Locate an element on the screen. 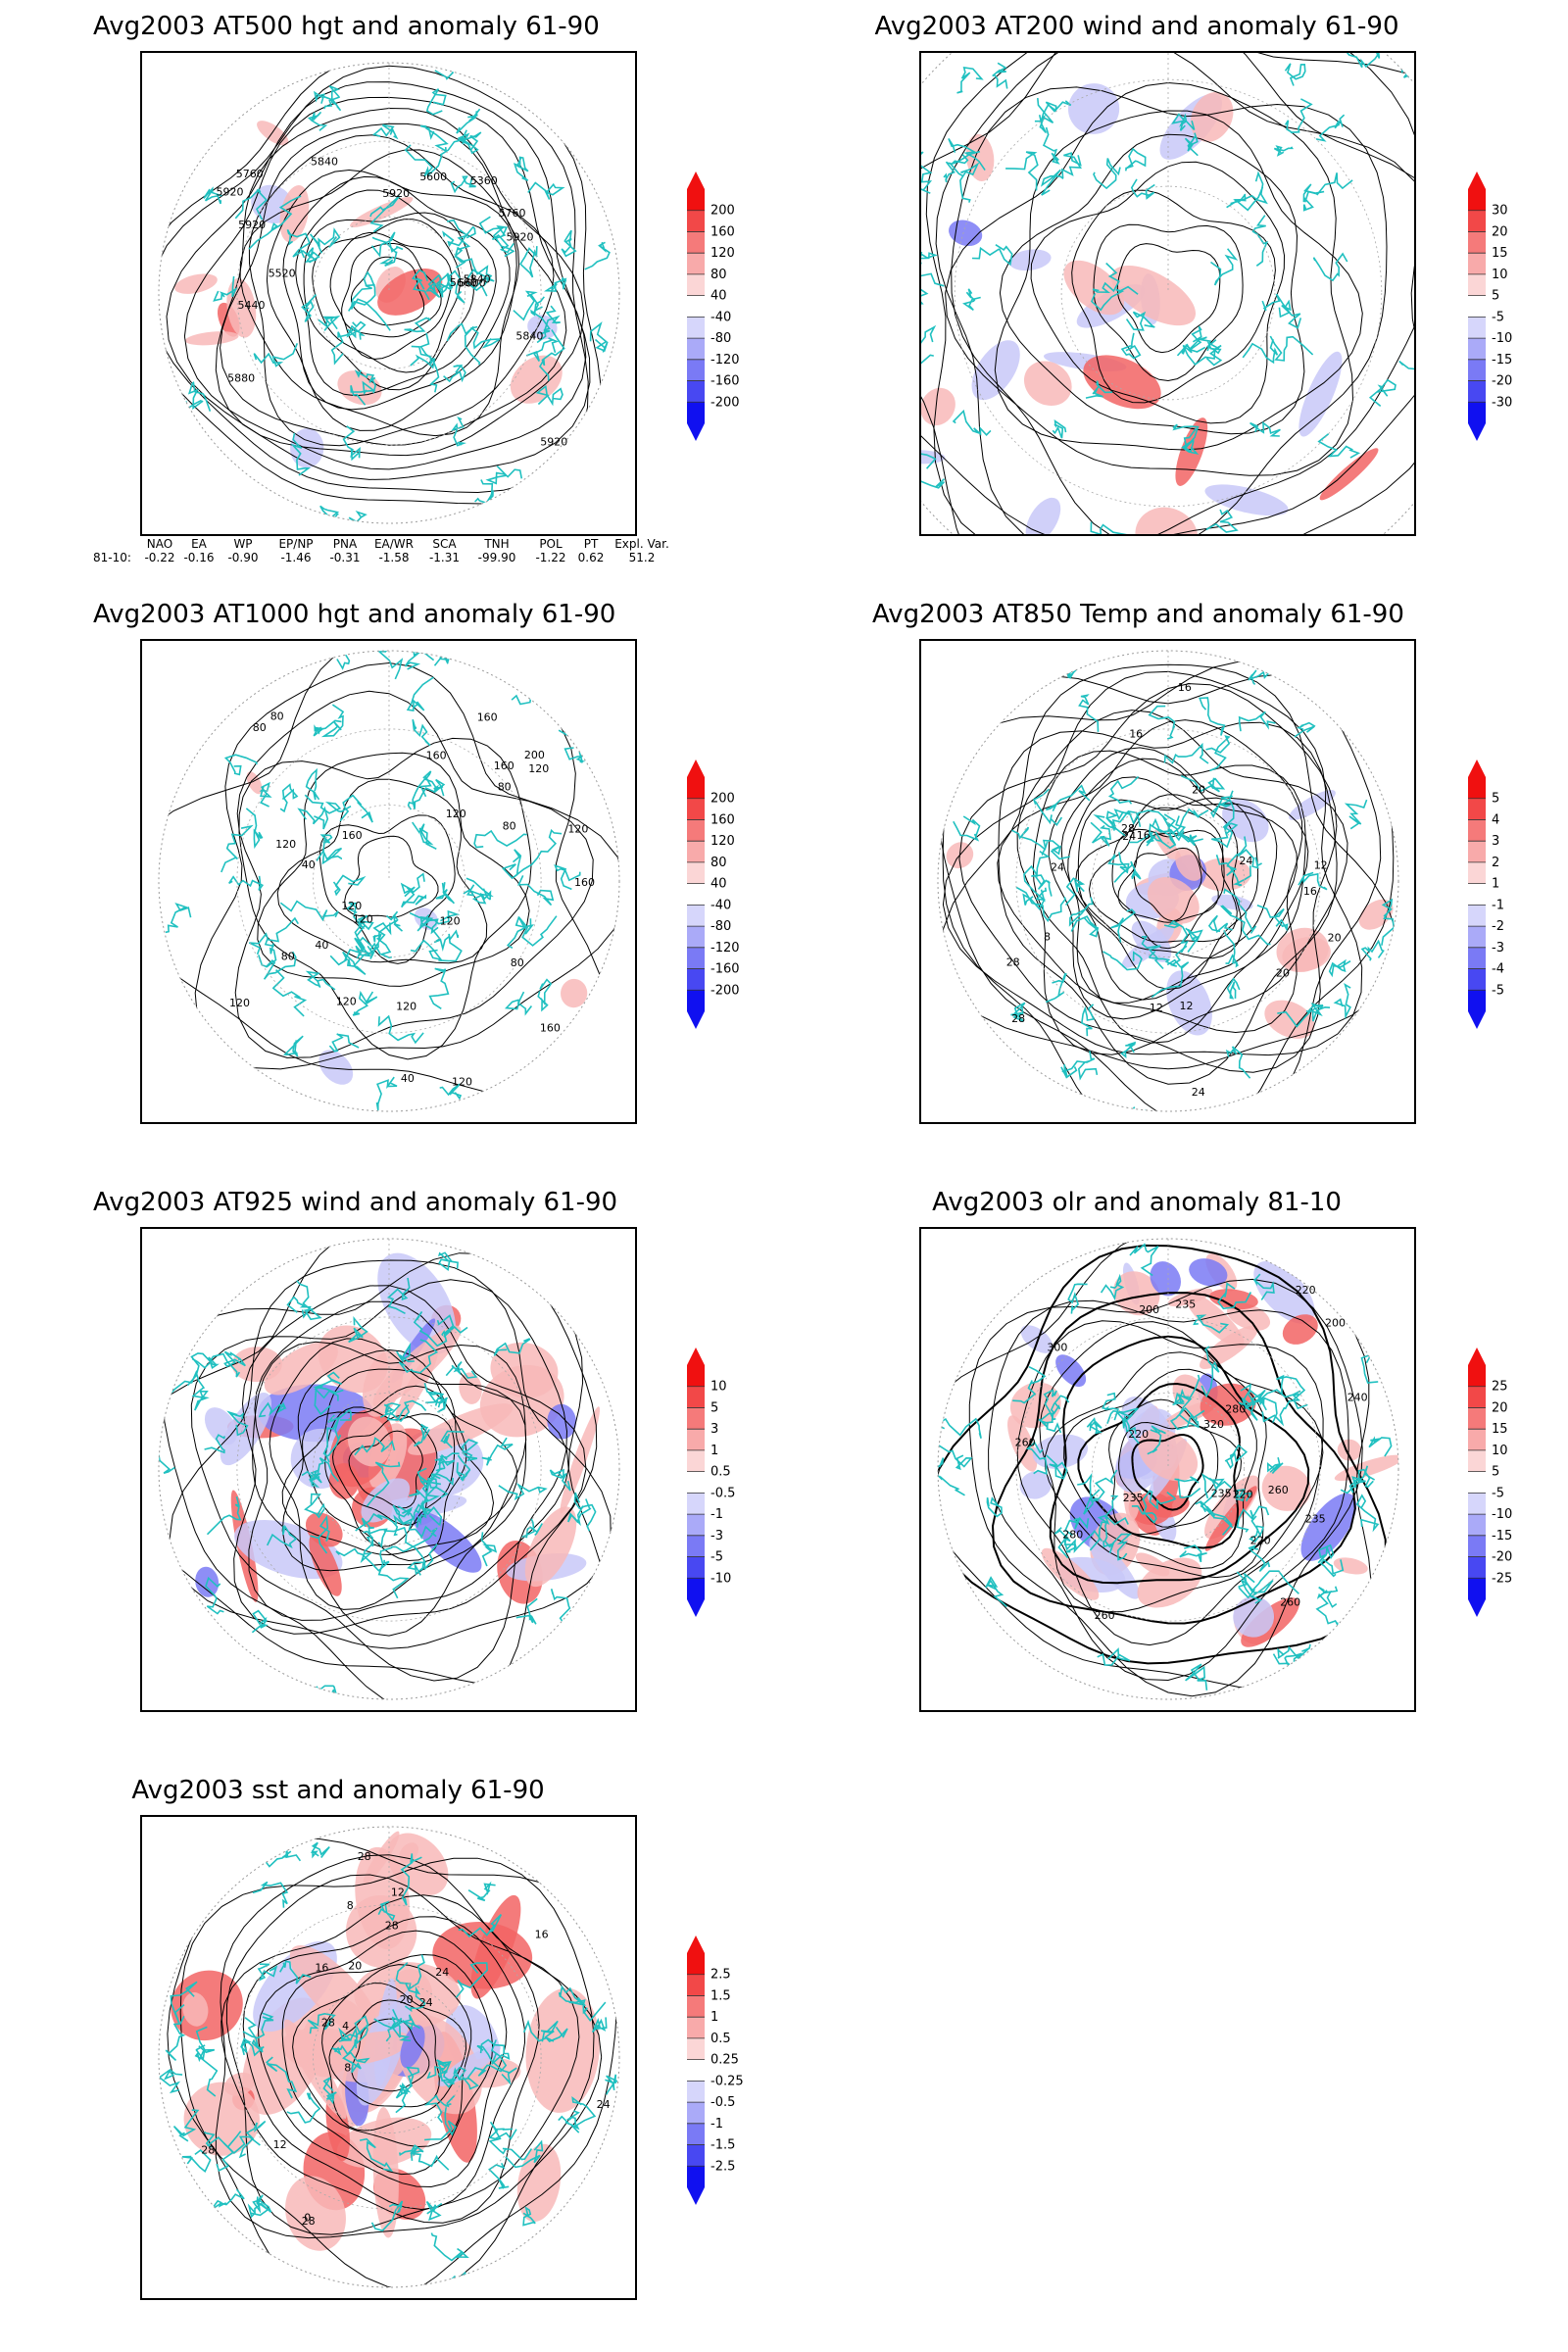  contour-label: 28 is located at coordinates (1013, 962).